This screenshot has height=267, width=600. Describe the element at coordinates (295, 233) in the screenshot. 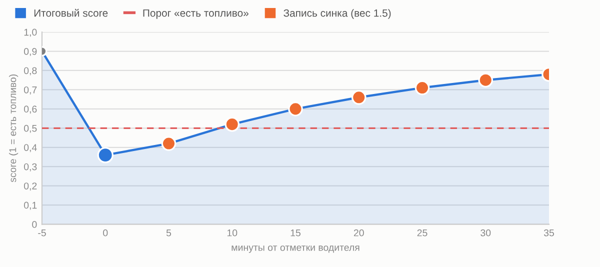

I see `x-tick-label: 15` at that location.